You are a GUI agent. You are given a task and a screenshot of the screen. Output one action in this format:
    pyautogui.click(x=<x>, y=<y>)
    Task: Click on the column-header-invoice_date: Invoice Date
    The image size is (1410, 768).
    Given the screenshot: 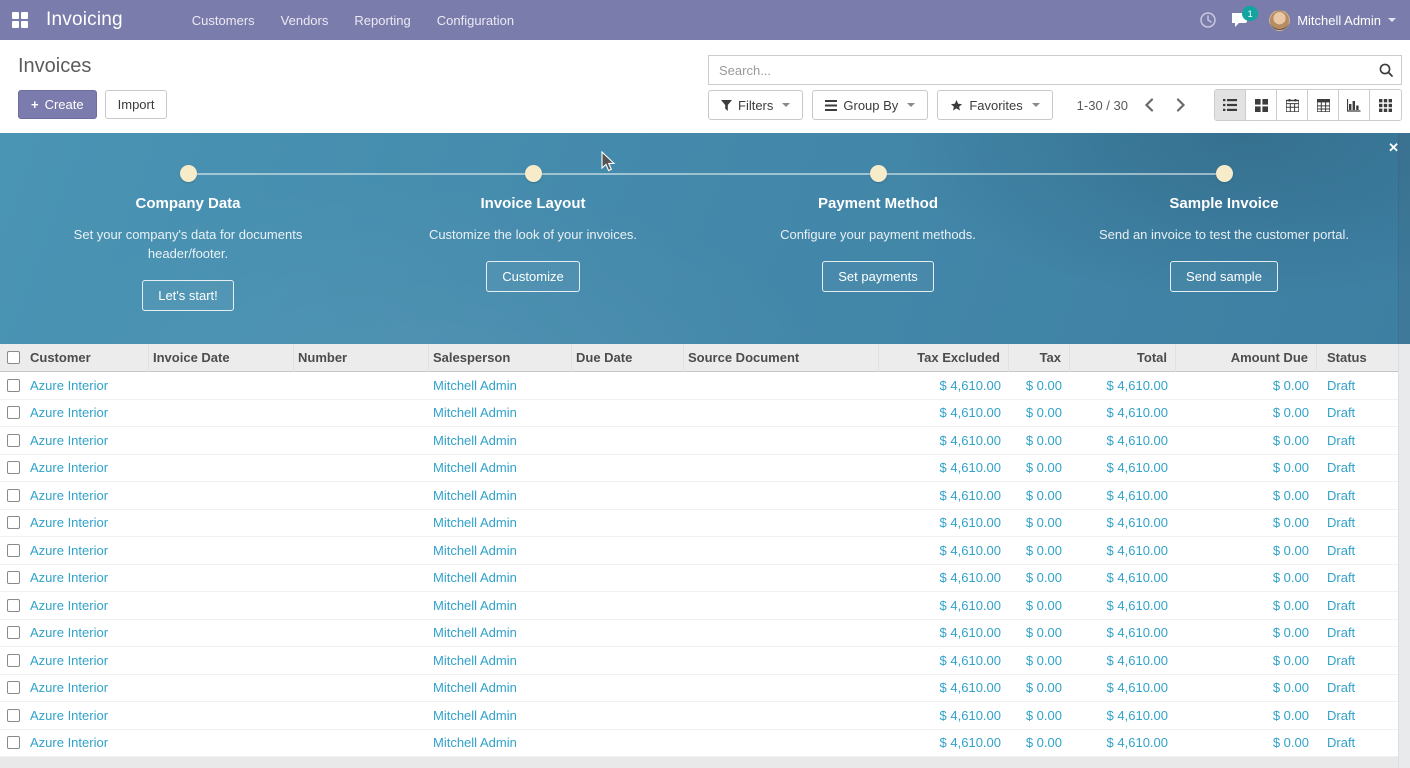 What is the action you would take?
    pyautogui.click(x=221, y=357)
    